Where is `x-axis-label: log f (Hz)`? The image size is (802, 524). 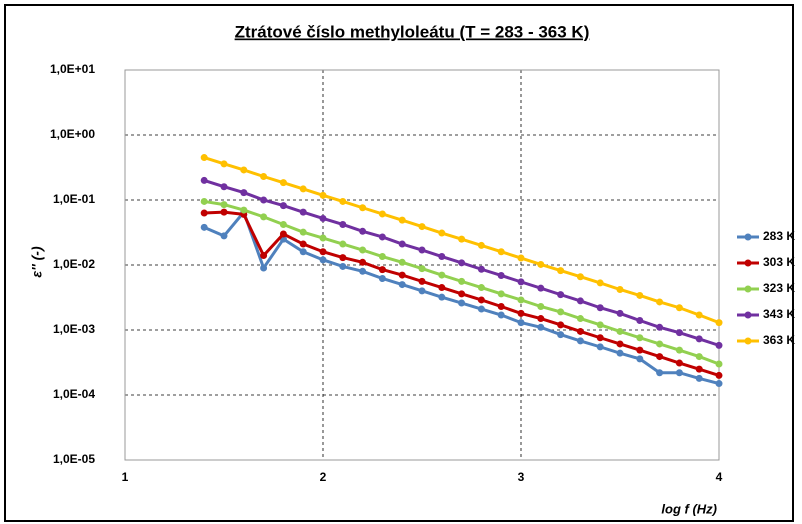 x-axis-label: log f (Hz) is located at coordinates (689, 508).